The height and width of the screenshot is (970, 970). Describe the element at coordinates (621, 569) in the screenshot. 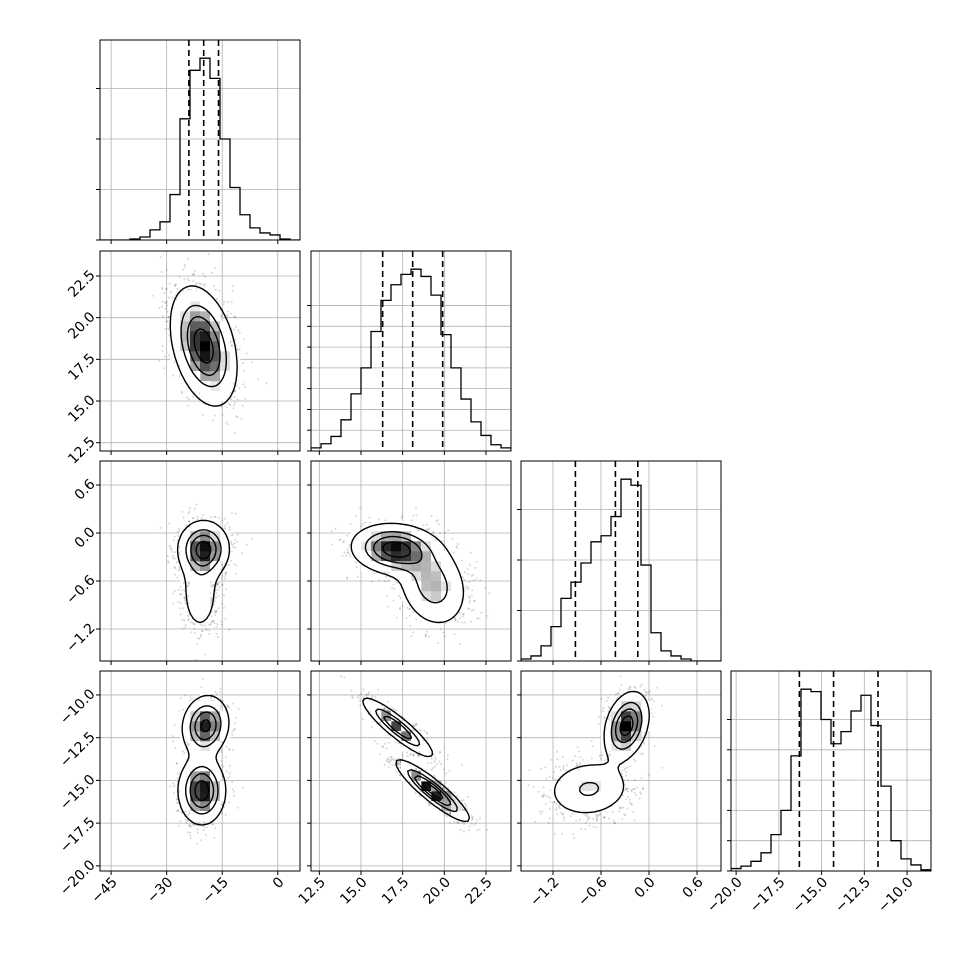

I see `hist-3-steps` at that location.